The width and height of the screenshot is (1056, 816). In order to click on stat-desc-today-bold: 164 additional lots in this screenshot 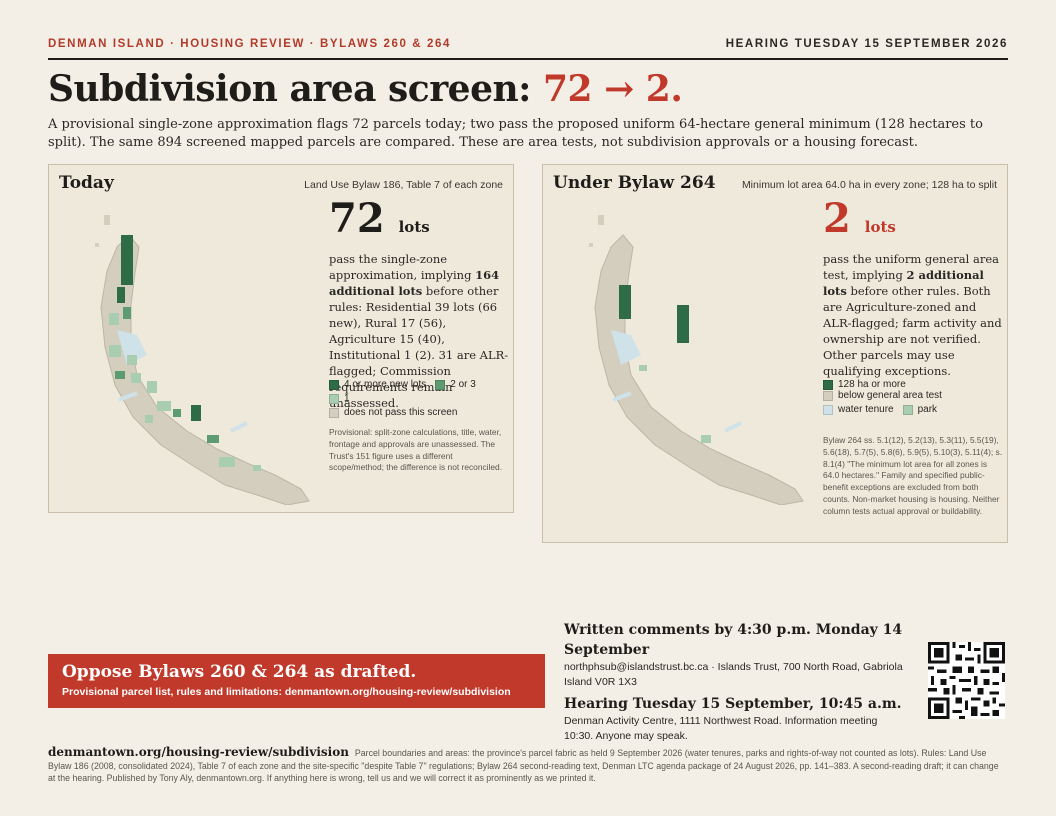, I will do `click(414, 283)`.